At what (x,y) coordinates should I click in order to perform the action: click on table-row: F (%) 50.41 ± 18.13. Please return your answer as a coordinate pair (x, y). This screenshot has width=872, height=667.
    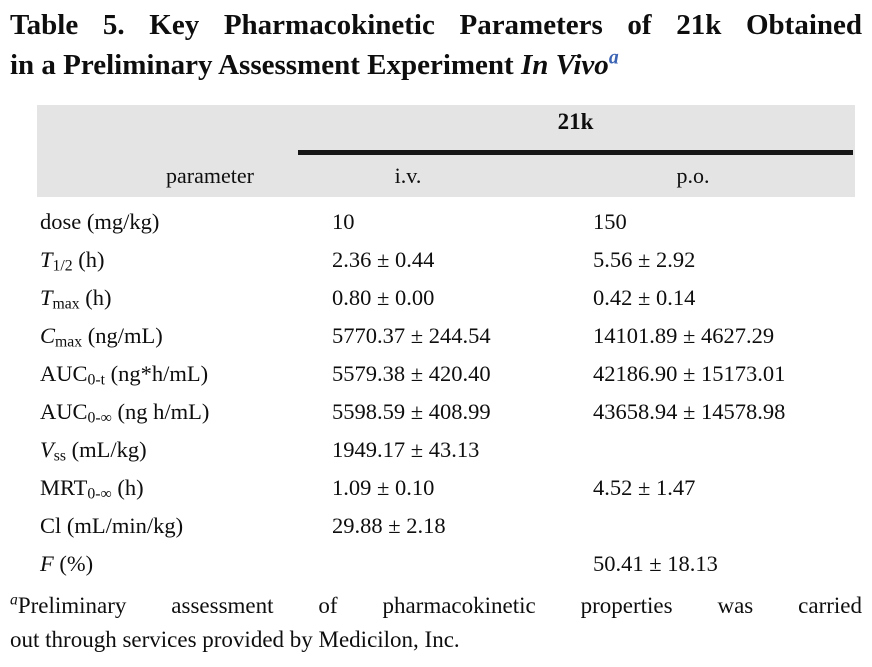
    Looking at the image, I should click on (446, 564).